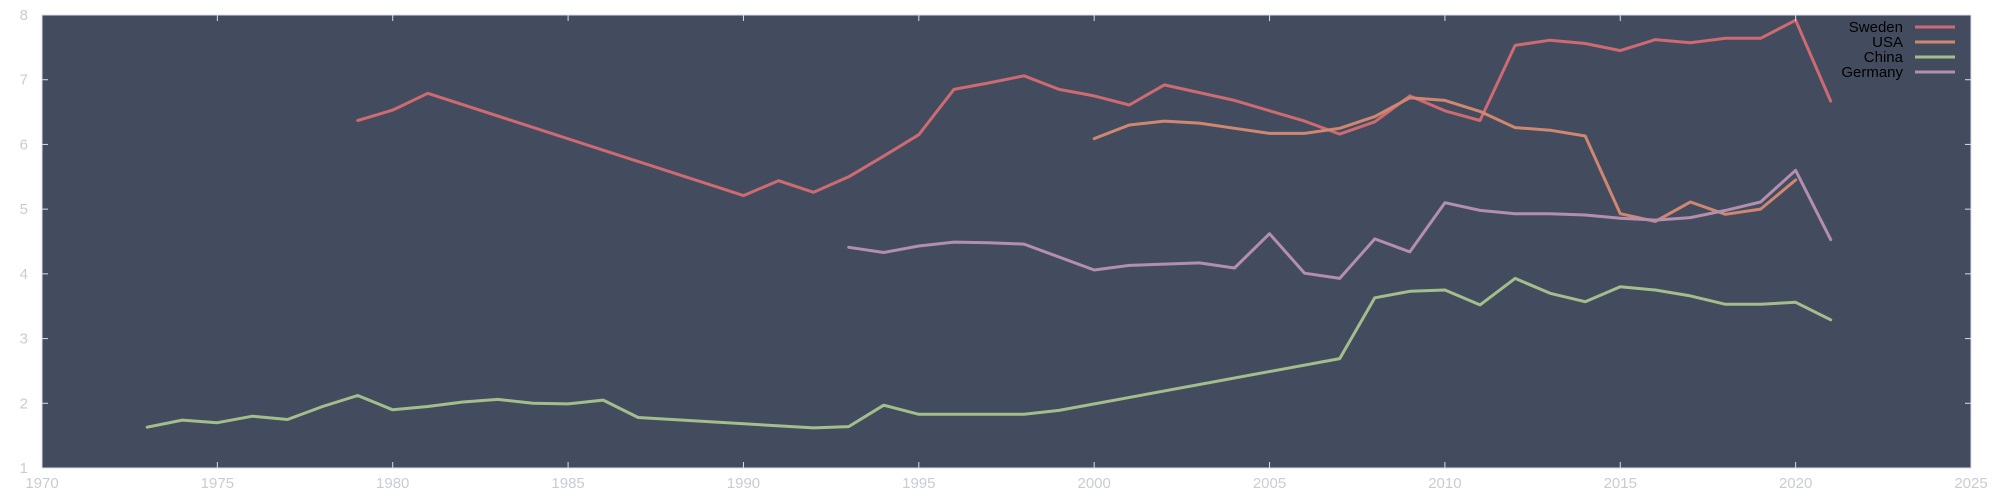 The width and height of the screenshot is (2000, 500). Describe the element at coordinates (1269, 483) in the screenshot. I see `x-tick-label: 2005` at that location.